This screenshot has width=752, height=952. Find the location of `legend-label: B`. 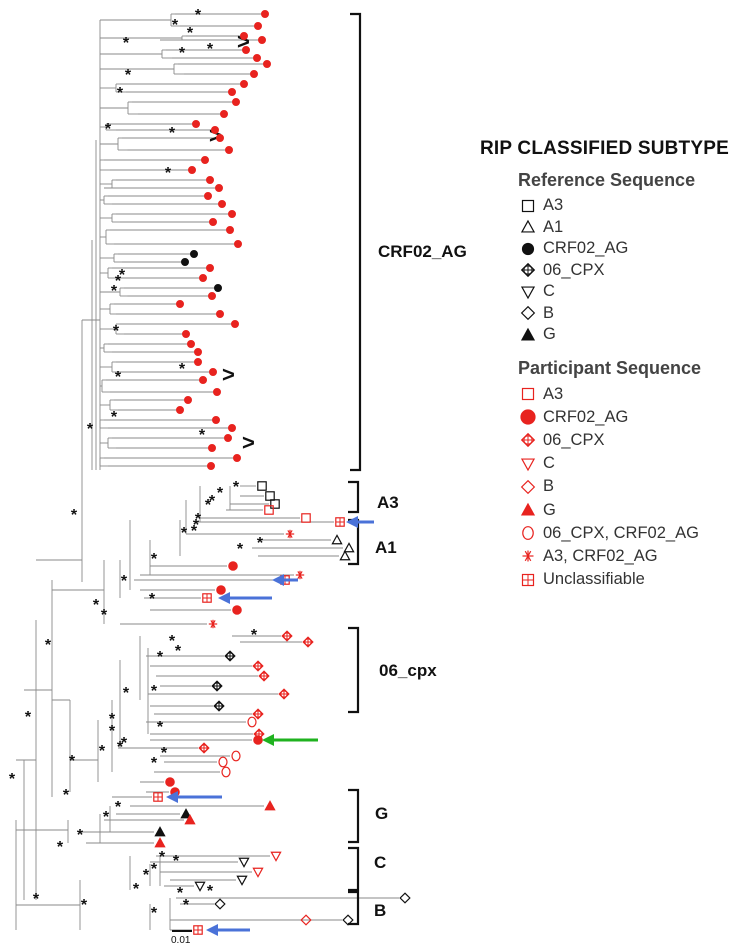

legend-label: B is located at coordinates (549, 486).